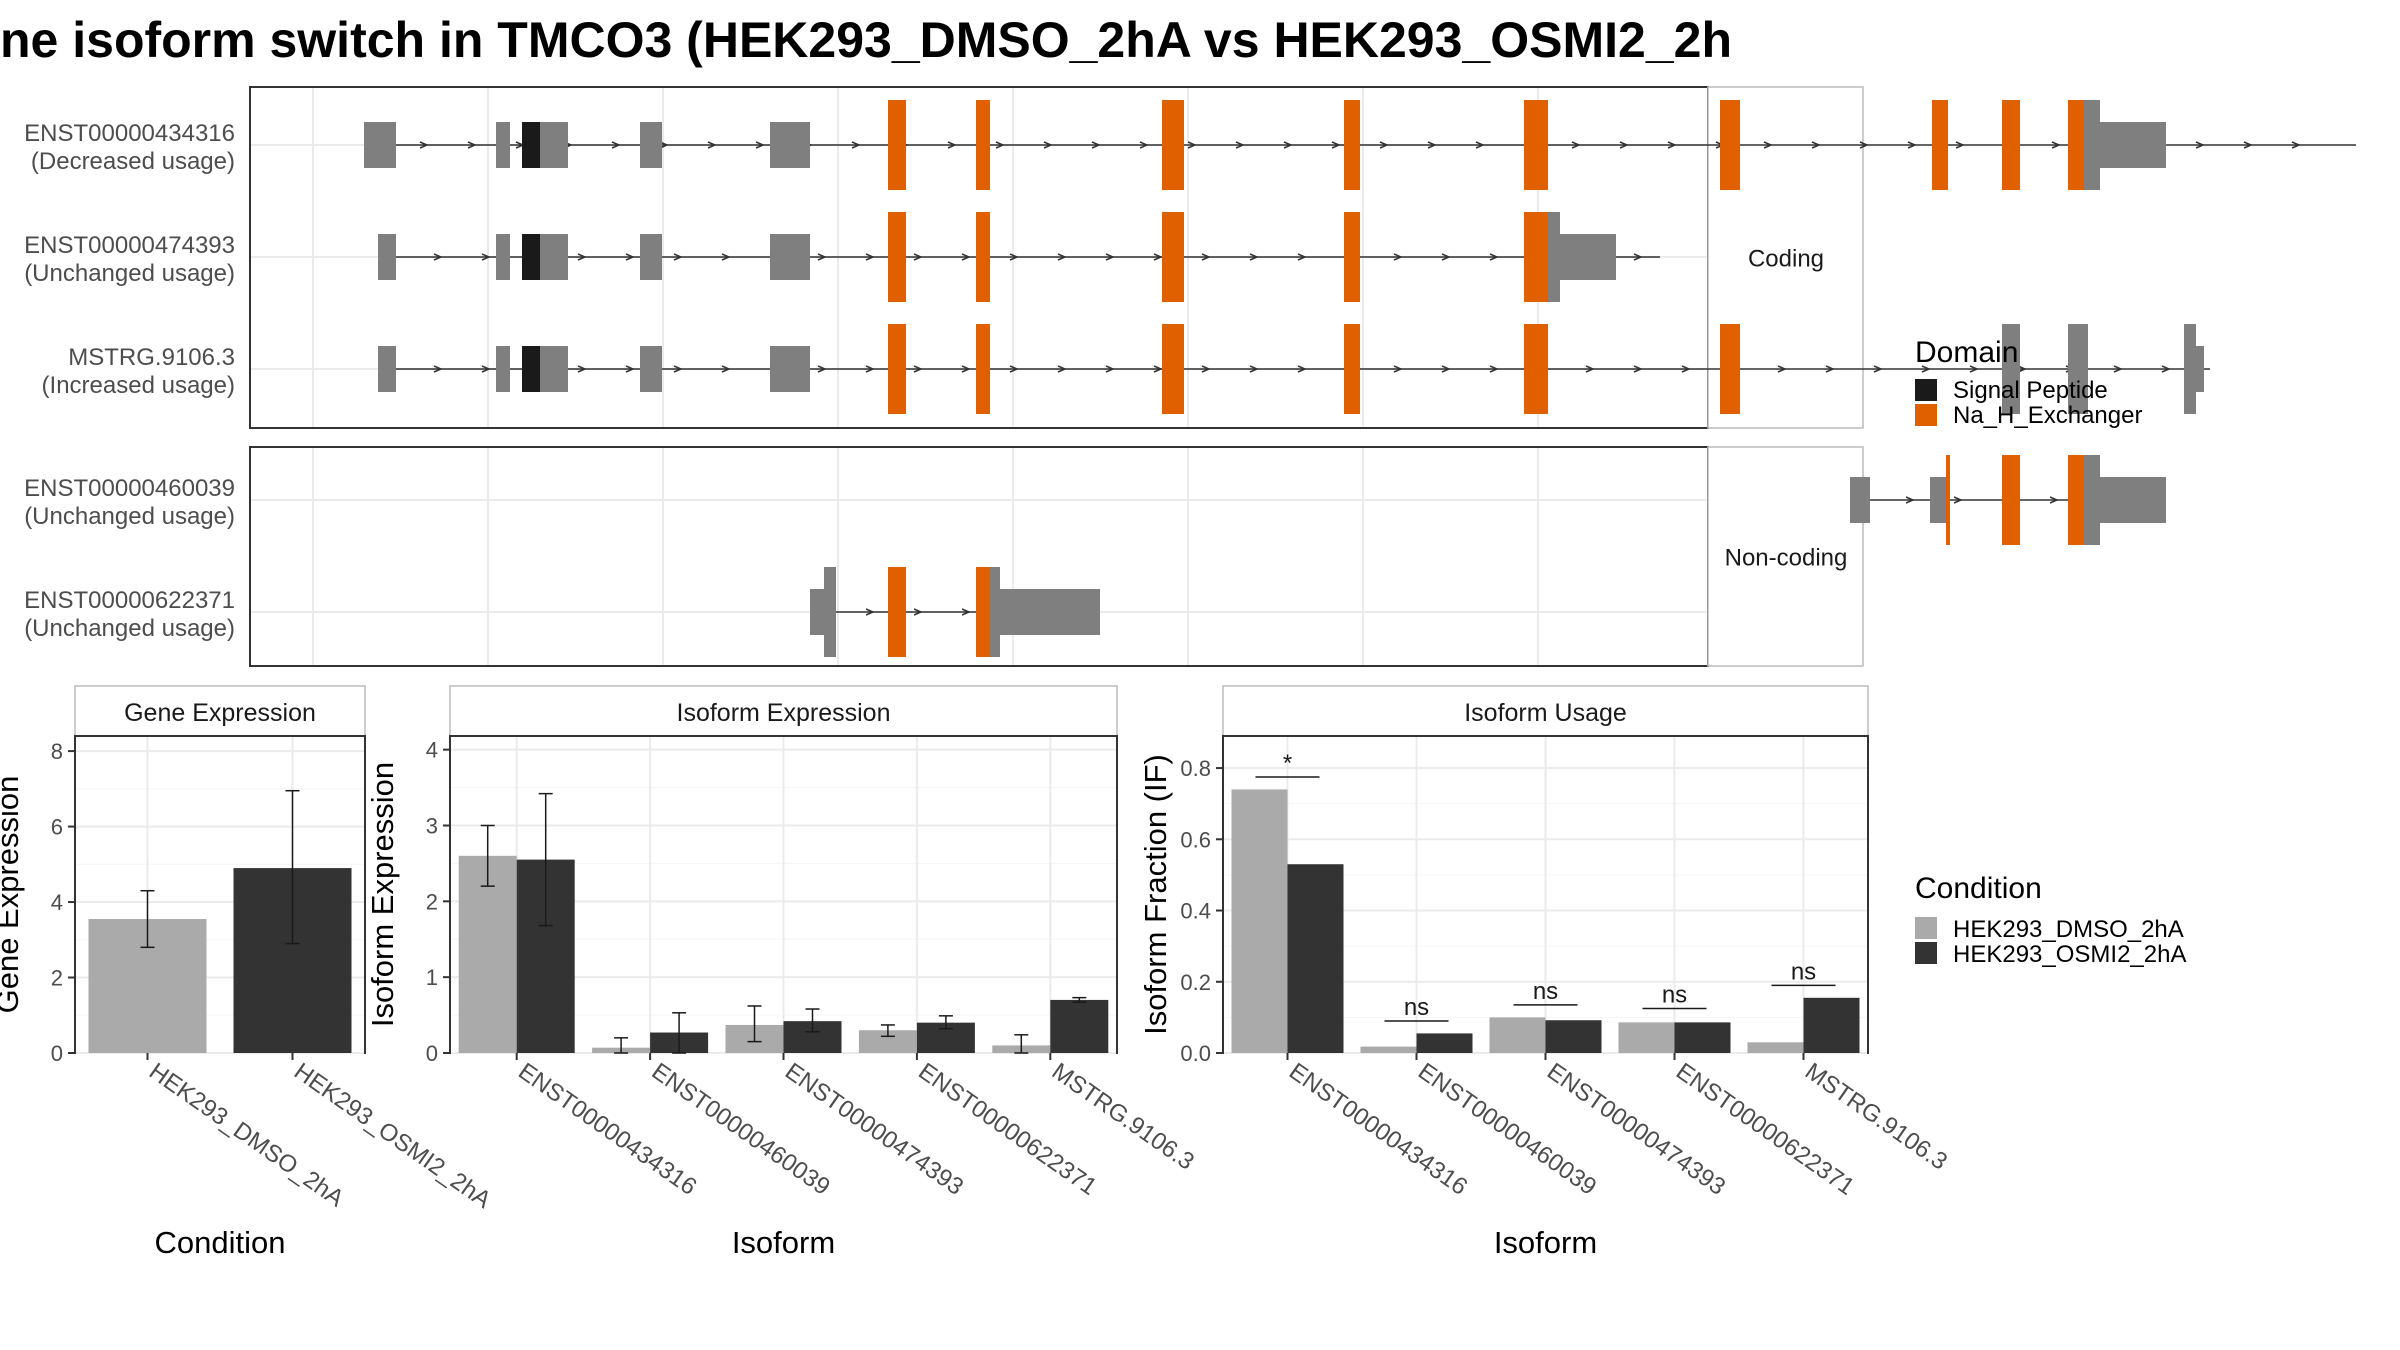  Describe the element at coordinates (432, 901) in the screenshot. I see `y-tick-label: 2` at that location.